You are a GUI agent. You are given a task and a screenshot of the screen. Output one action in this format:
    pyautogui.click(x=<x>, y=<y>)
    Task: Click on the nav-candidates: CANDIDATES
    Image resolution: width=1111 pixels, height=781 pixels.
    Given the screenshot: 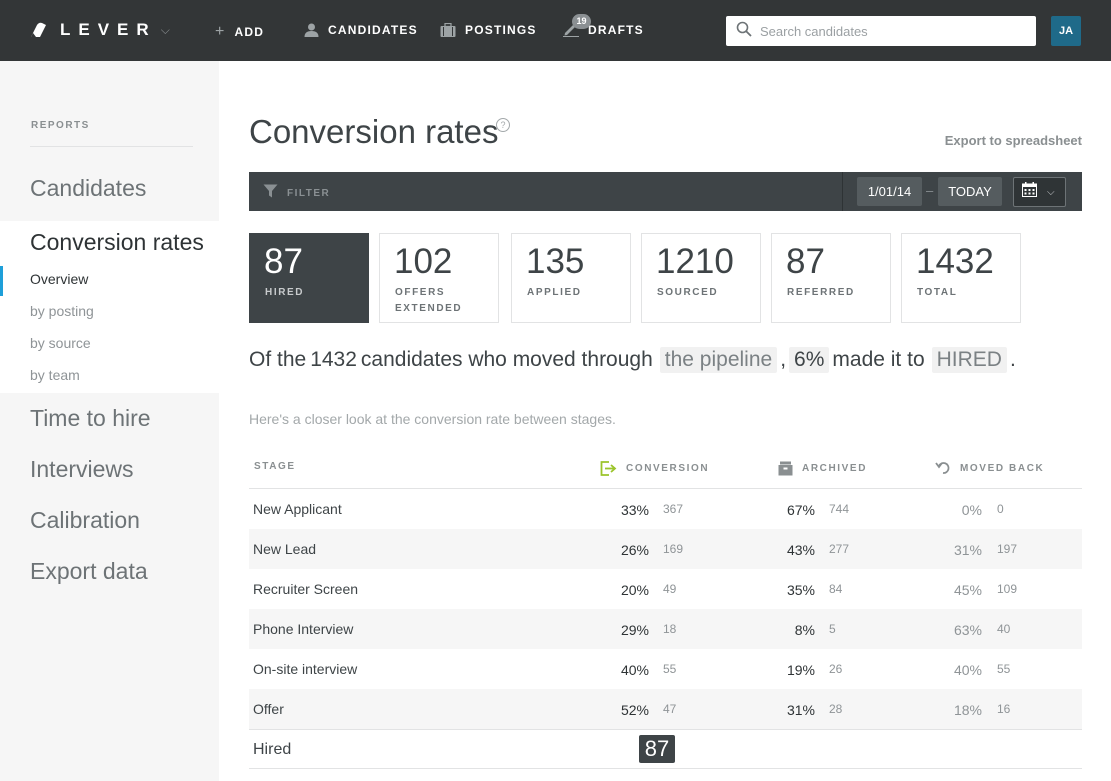 What is the action you would take?
    pyautogui.click(x=361, y=30)
    